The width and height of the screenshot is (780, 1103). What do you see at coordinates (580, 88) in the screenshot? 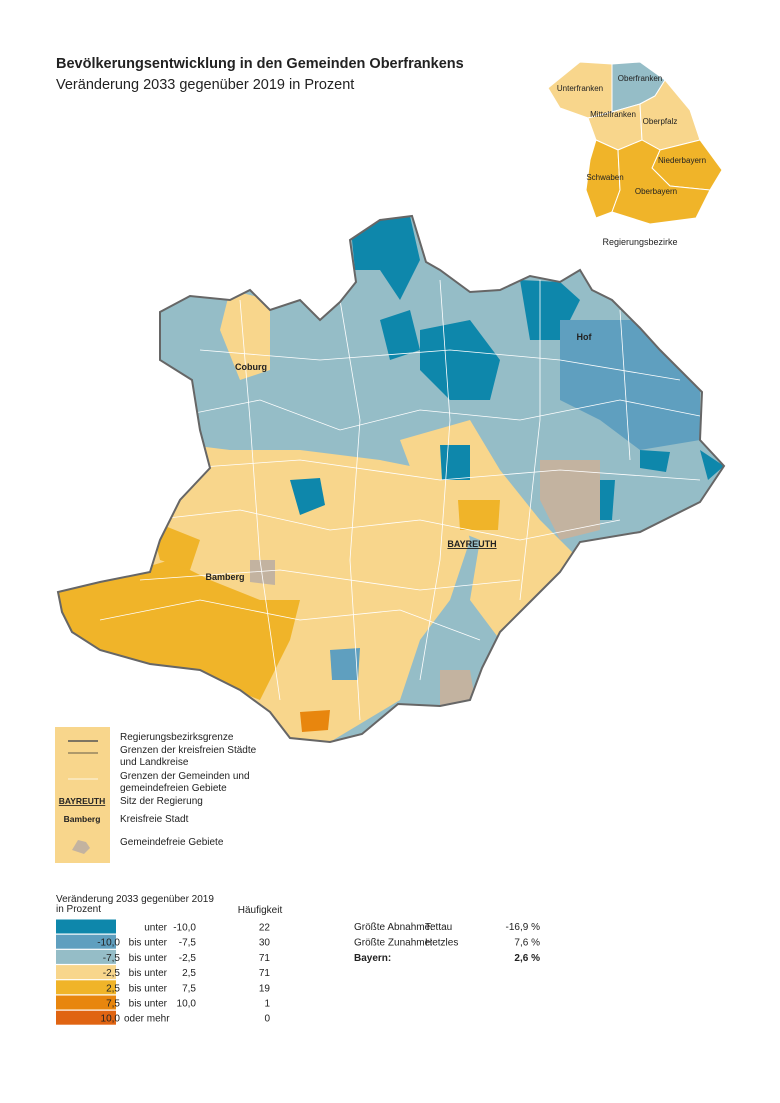
I see `inset-region-label: Unterfranken` at bounding box center [580, 88].